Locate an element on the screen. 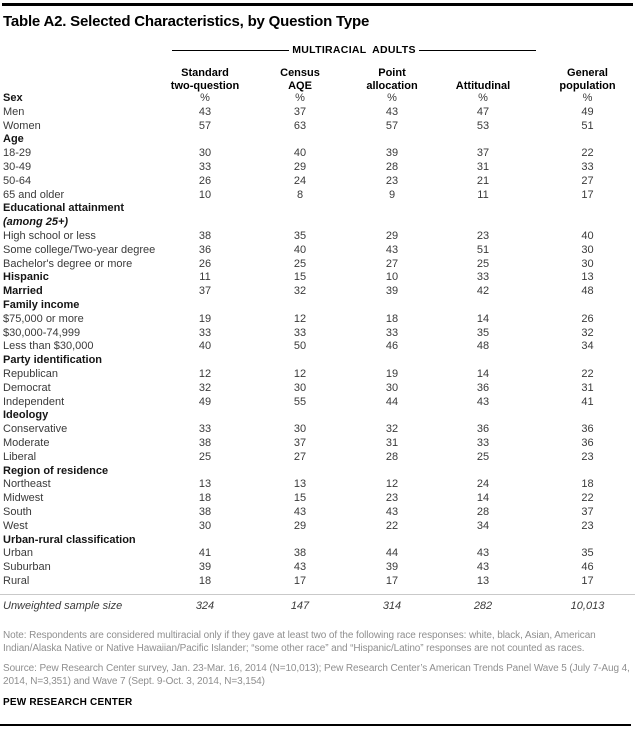 Image resolution: width=635 pixels, height=733 pixels. table-row: Midwest 18 15 23 14 22 is located at coordinates (317, 499).